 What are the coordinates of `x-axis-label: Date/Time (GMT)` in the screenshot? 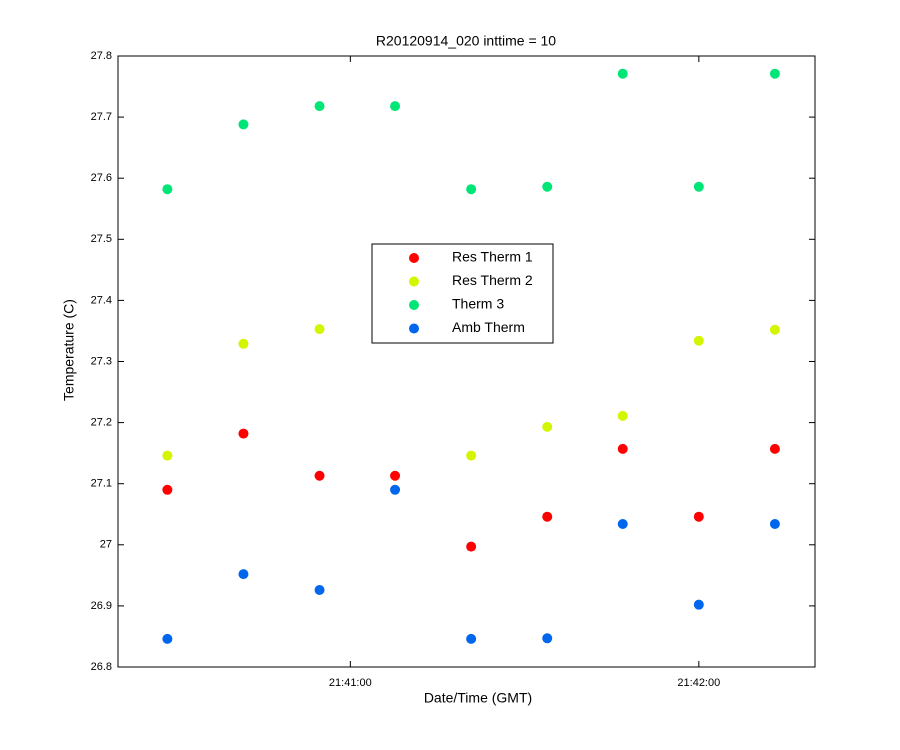 It's located at (478, 698).